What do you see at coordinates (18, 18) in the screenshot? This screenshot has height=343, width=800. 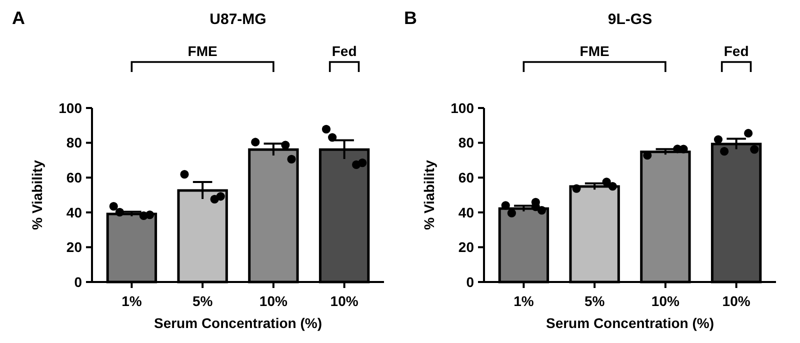 I see `text: A` at bounding box center [18, 18].